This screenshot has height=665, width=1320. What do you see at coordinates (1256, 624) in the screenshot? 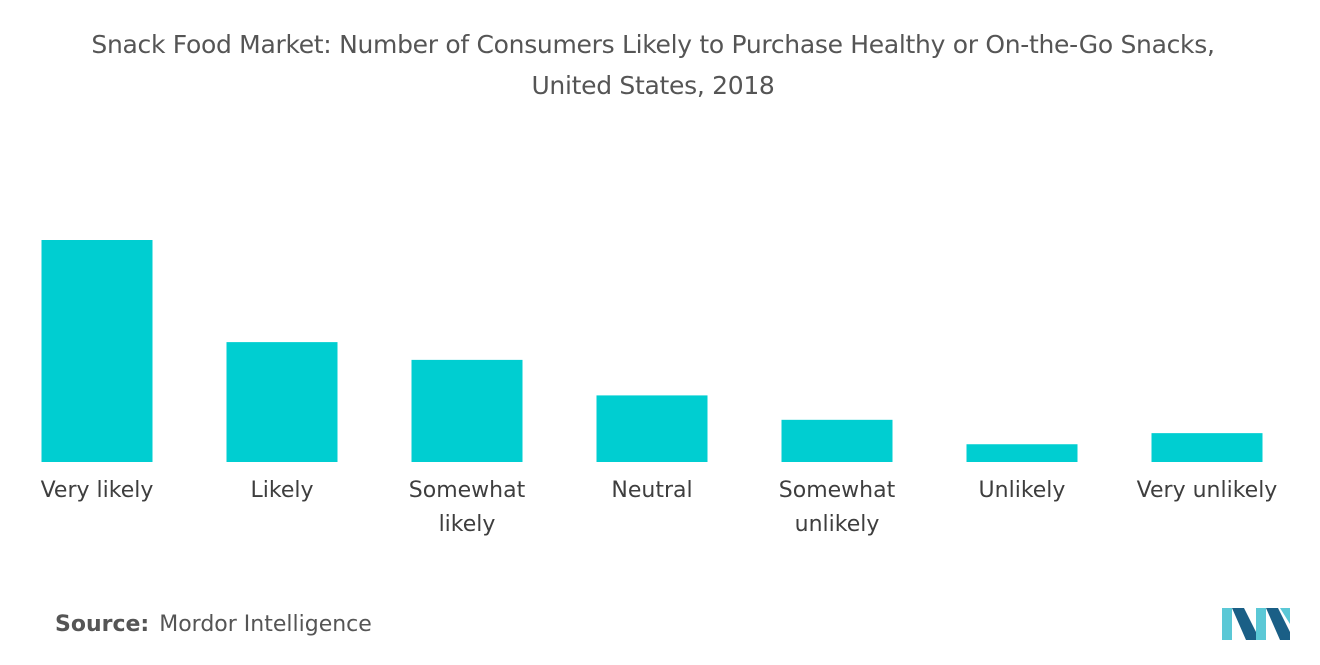
I see `mordor-intelligence-logo-icon` at bounding box center [1256, 624].